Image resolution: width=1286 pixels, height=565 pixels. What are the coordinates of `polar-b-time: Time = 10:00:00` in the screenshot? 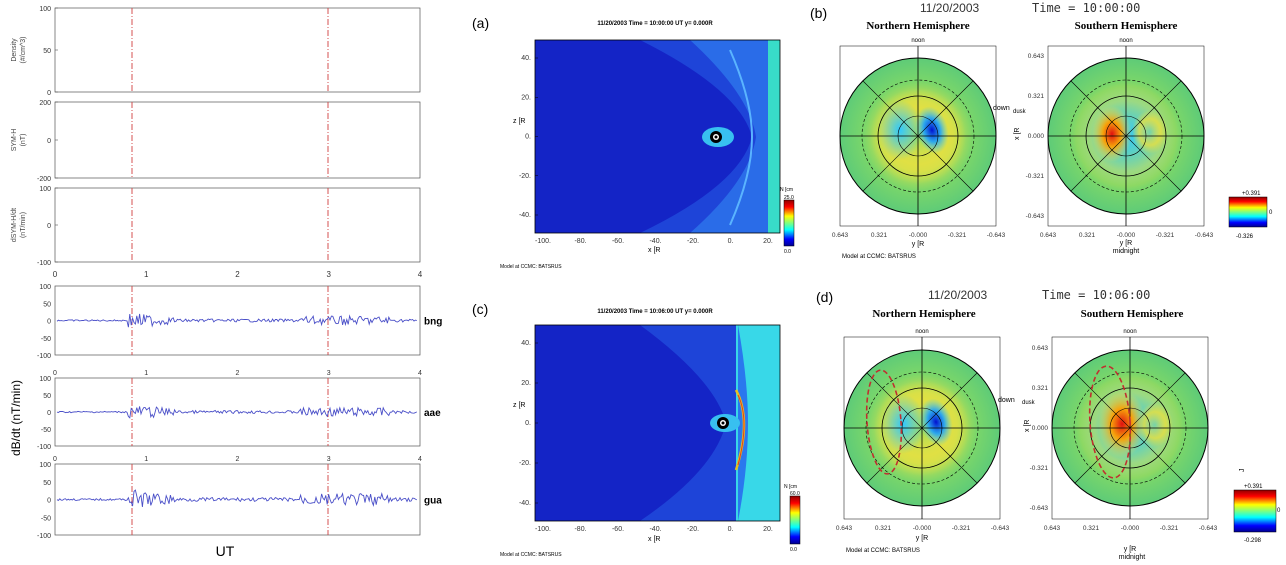 It's located at (1086, 8).